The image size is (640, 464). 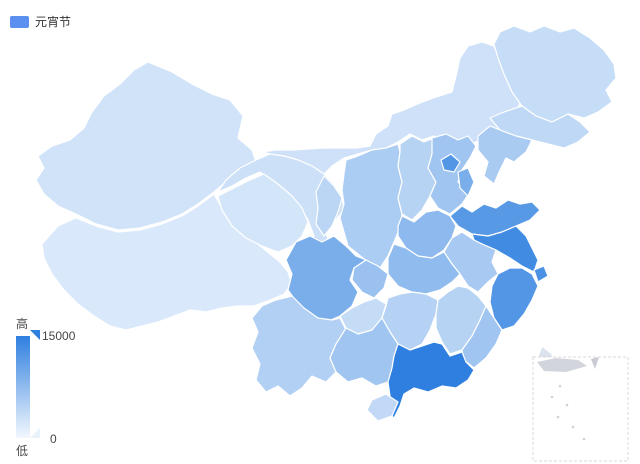 What do you see at coordinates (146, 146) in the screenshot?
I see `province-xinjiang` at bounding box center [146, 146].